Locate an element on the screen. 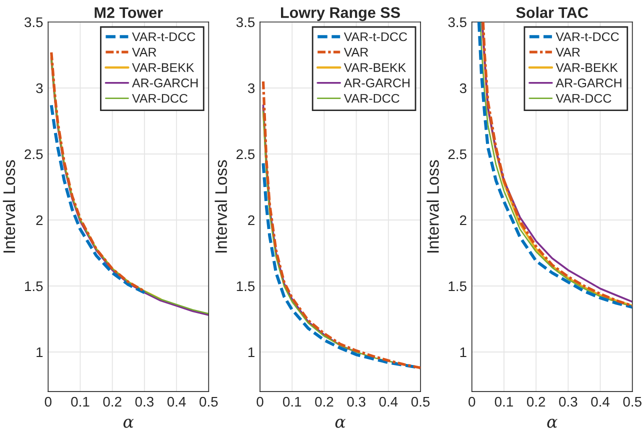 Image resolution: width=642 pixels, height=440 pixels. chart-title: Solar TAC is located at coordinates (552, 12).